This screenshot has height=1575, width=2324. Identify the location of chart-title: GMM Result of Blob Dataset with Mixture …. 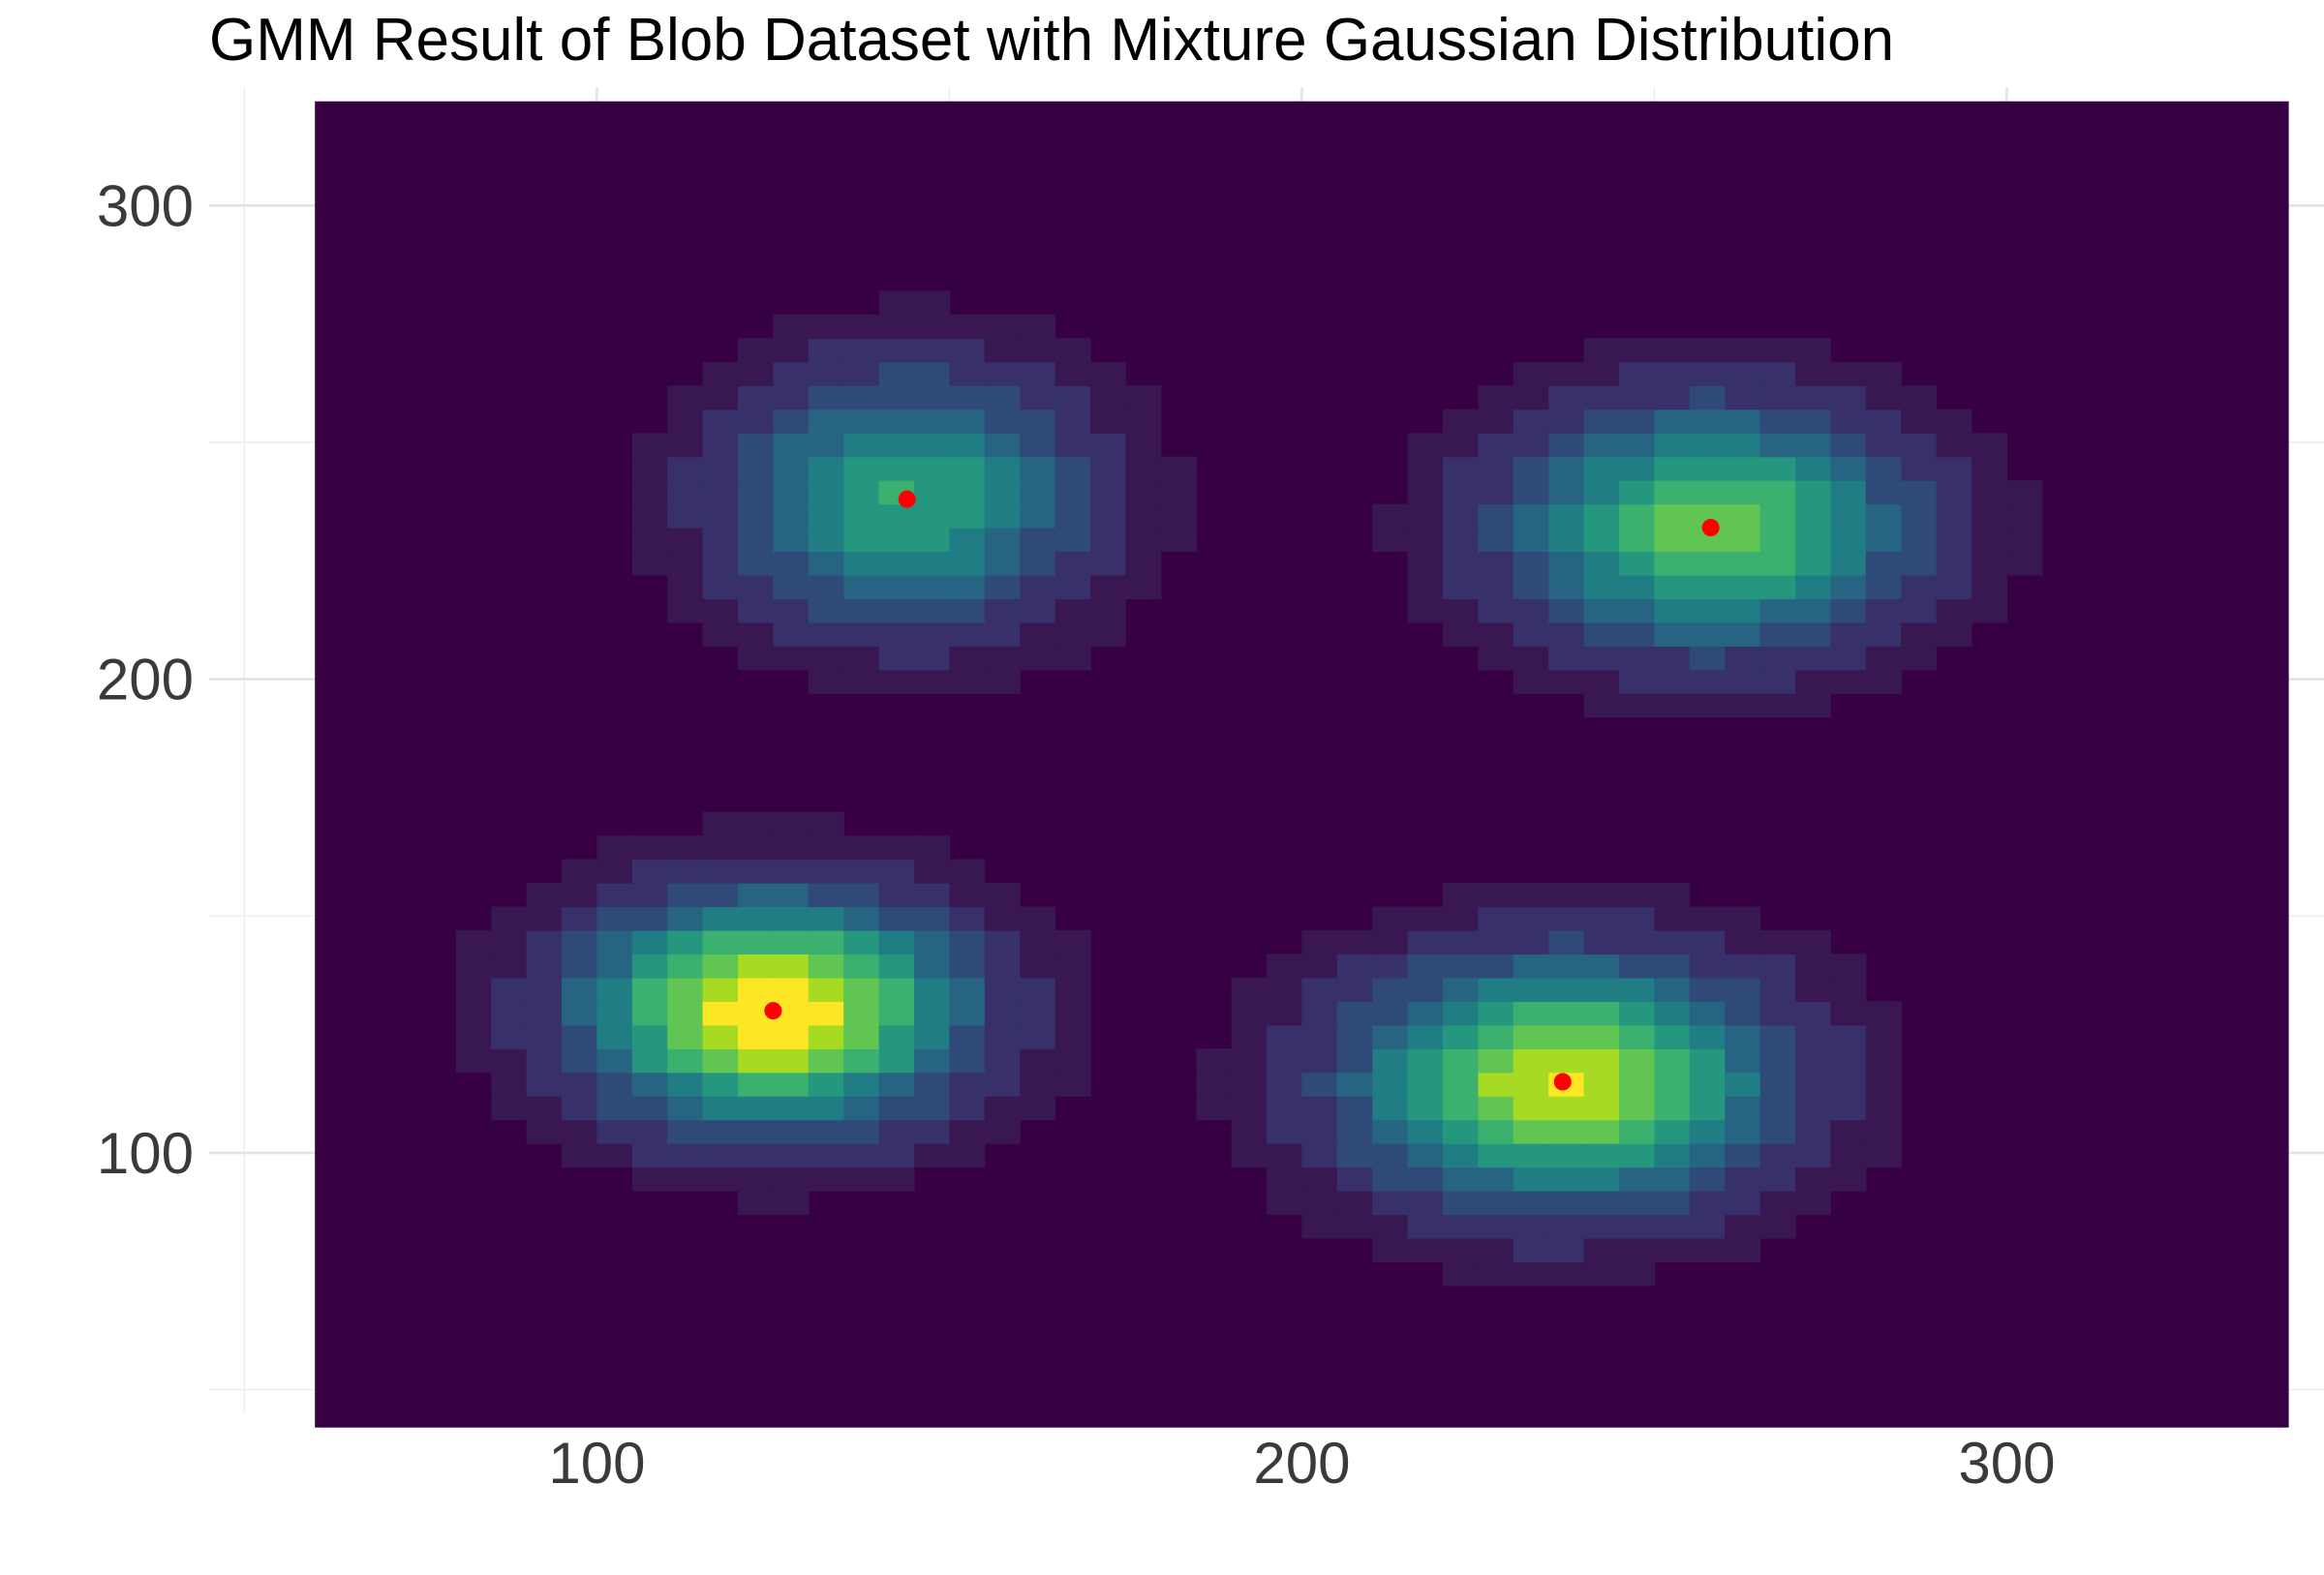
(1052, 40).